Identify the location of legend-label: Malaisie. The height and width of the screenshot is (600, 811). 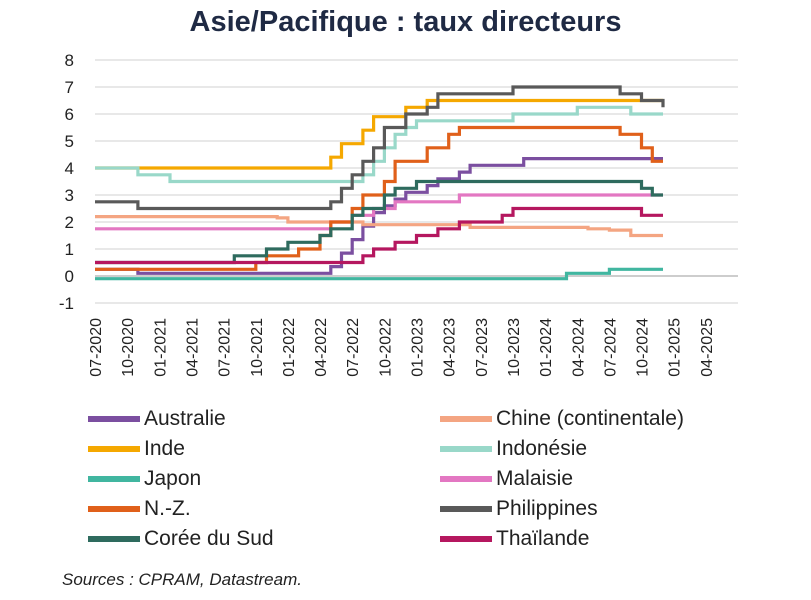
(535, 478).